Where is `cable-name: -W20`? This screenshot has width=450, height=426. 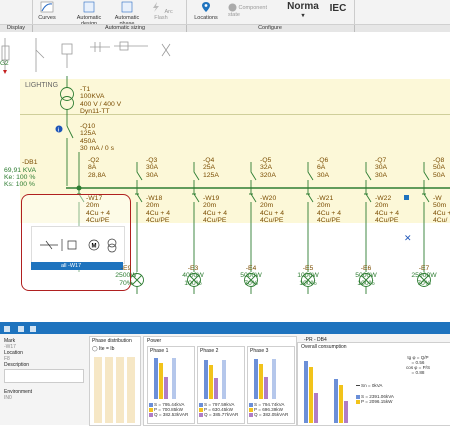
cable-name: -W20 is located at coordinates (268, 198).